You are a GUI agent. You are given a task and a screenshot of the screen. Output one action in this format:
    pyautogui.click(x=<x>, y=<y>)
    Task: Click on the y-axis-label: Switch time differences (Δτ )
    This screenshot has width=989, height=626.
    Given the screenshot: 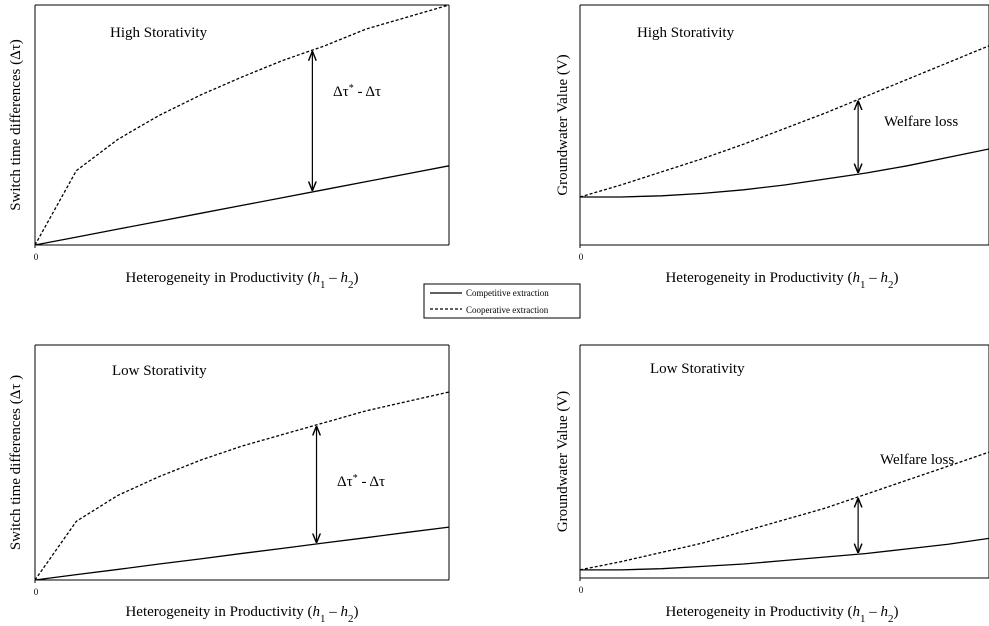 What is the action you would take?
    pyautogui.click(x=16, y=462)
    